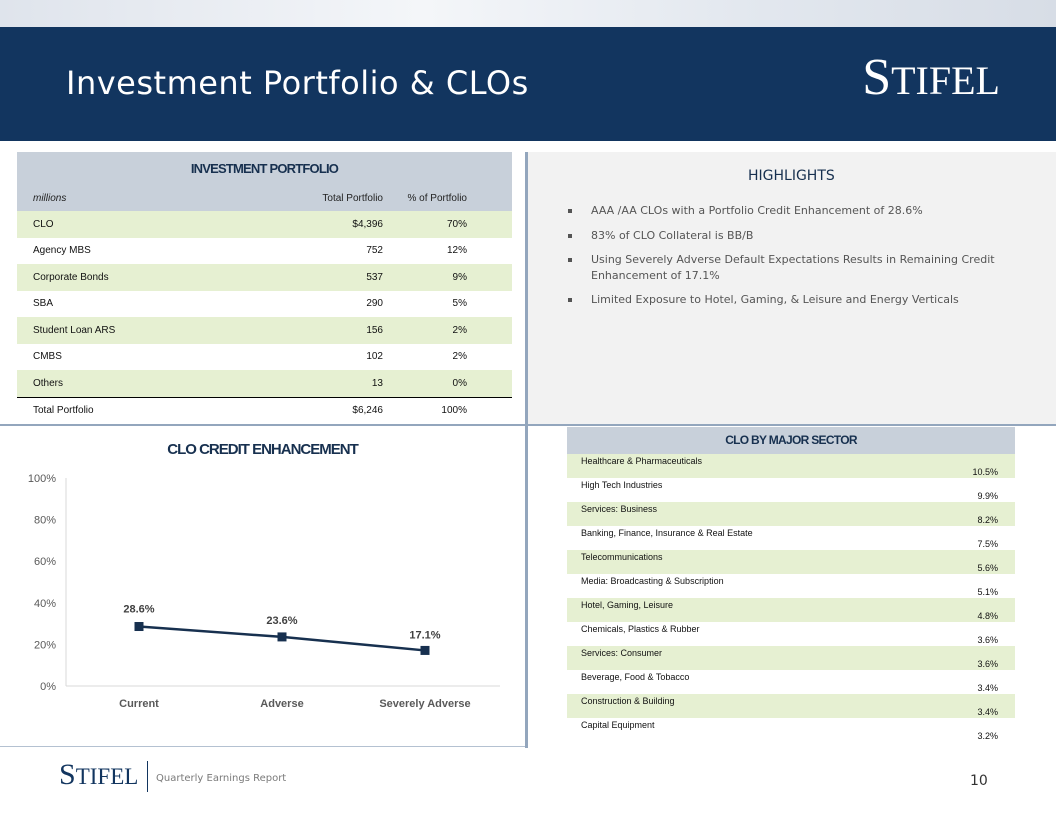 The image size is (1056, 816). What do you see at coordinates (618, 725) in the screenshot?
I see `sector-name: Capital Equipment` at bounding box center [618, 725].